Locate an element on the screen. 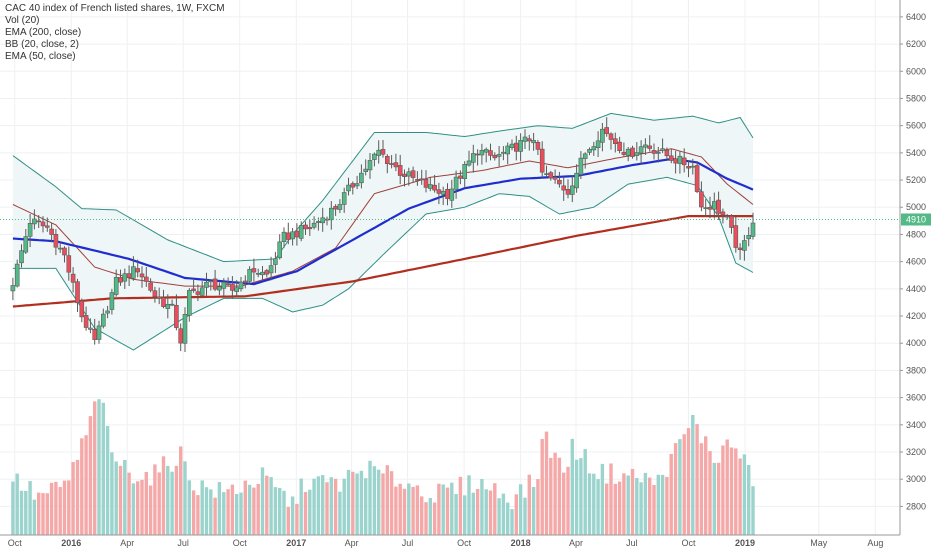 The height and width of the screenshot is (550, 932). legend-vol: Vol (20) is located at coordinates (22, 20).